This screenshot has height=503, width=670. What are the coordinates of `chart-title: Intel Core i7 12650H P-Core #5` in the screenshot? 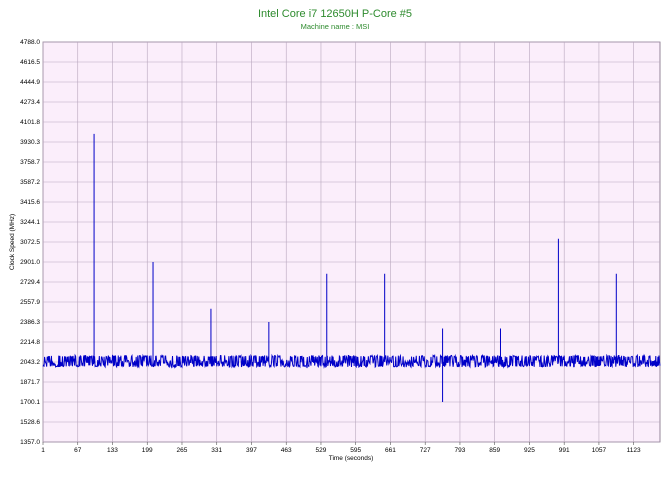 It's located at (335, 14).